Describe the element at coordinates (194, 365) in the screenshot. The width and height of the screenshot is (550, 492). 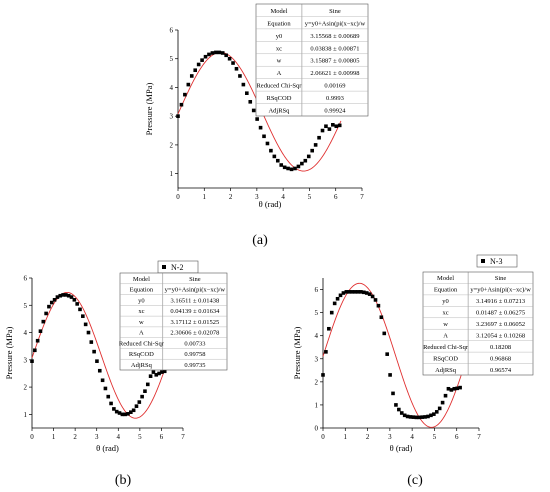
I see `table-cell-value: 0.99735` at that location.